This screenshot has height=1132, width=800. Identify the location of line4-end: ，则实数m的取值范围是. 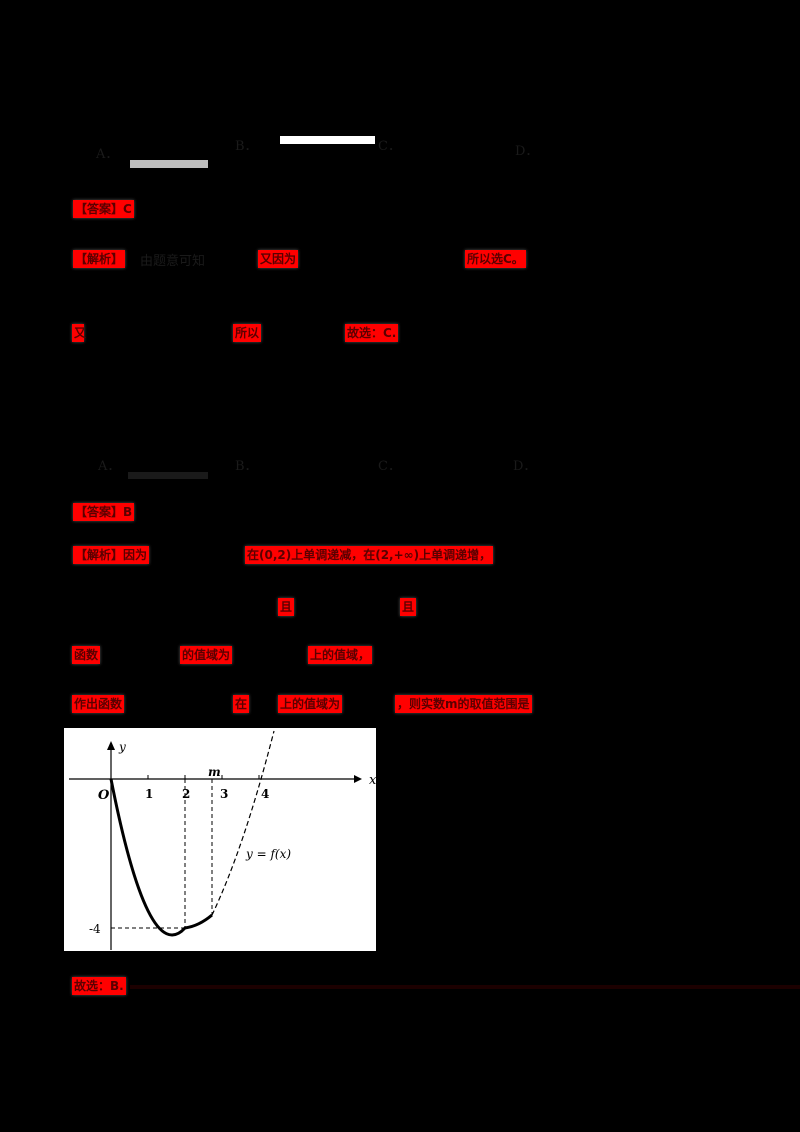
(463, 704).